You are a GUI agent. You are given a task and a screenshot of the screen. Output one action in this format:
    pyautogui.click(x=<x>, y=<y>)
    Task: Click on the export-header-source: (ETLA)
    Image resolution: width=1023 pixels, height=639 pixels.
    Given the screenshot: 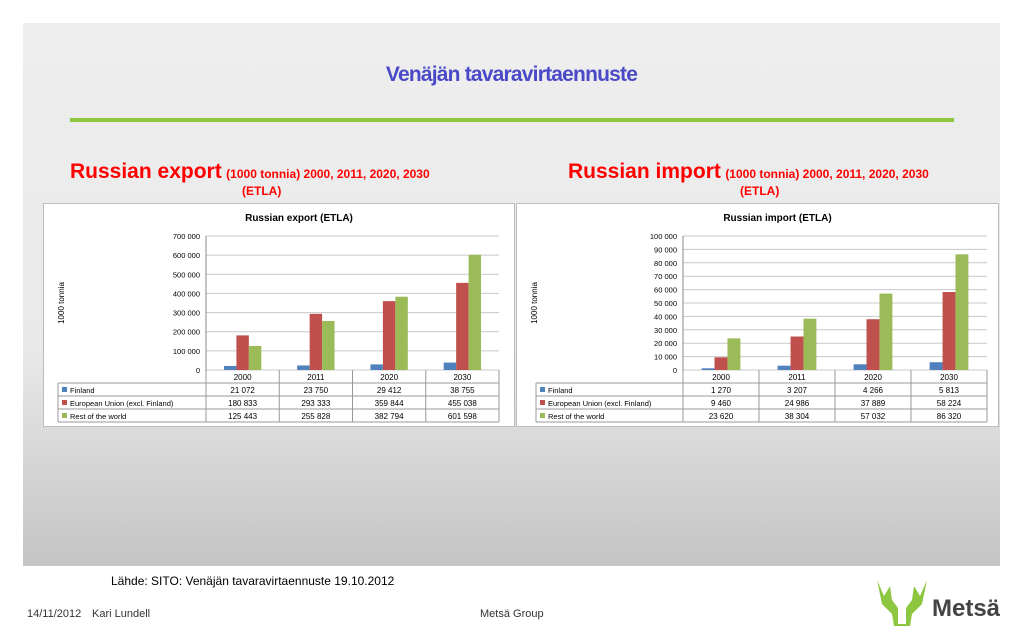 What is the action you would take?
    pyautogui.click(x=262, y=191)
    